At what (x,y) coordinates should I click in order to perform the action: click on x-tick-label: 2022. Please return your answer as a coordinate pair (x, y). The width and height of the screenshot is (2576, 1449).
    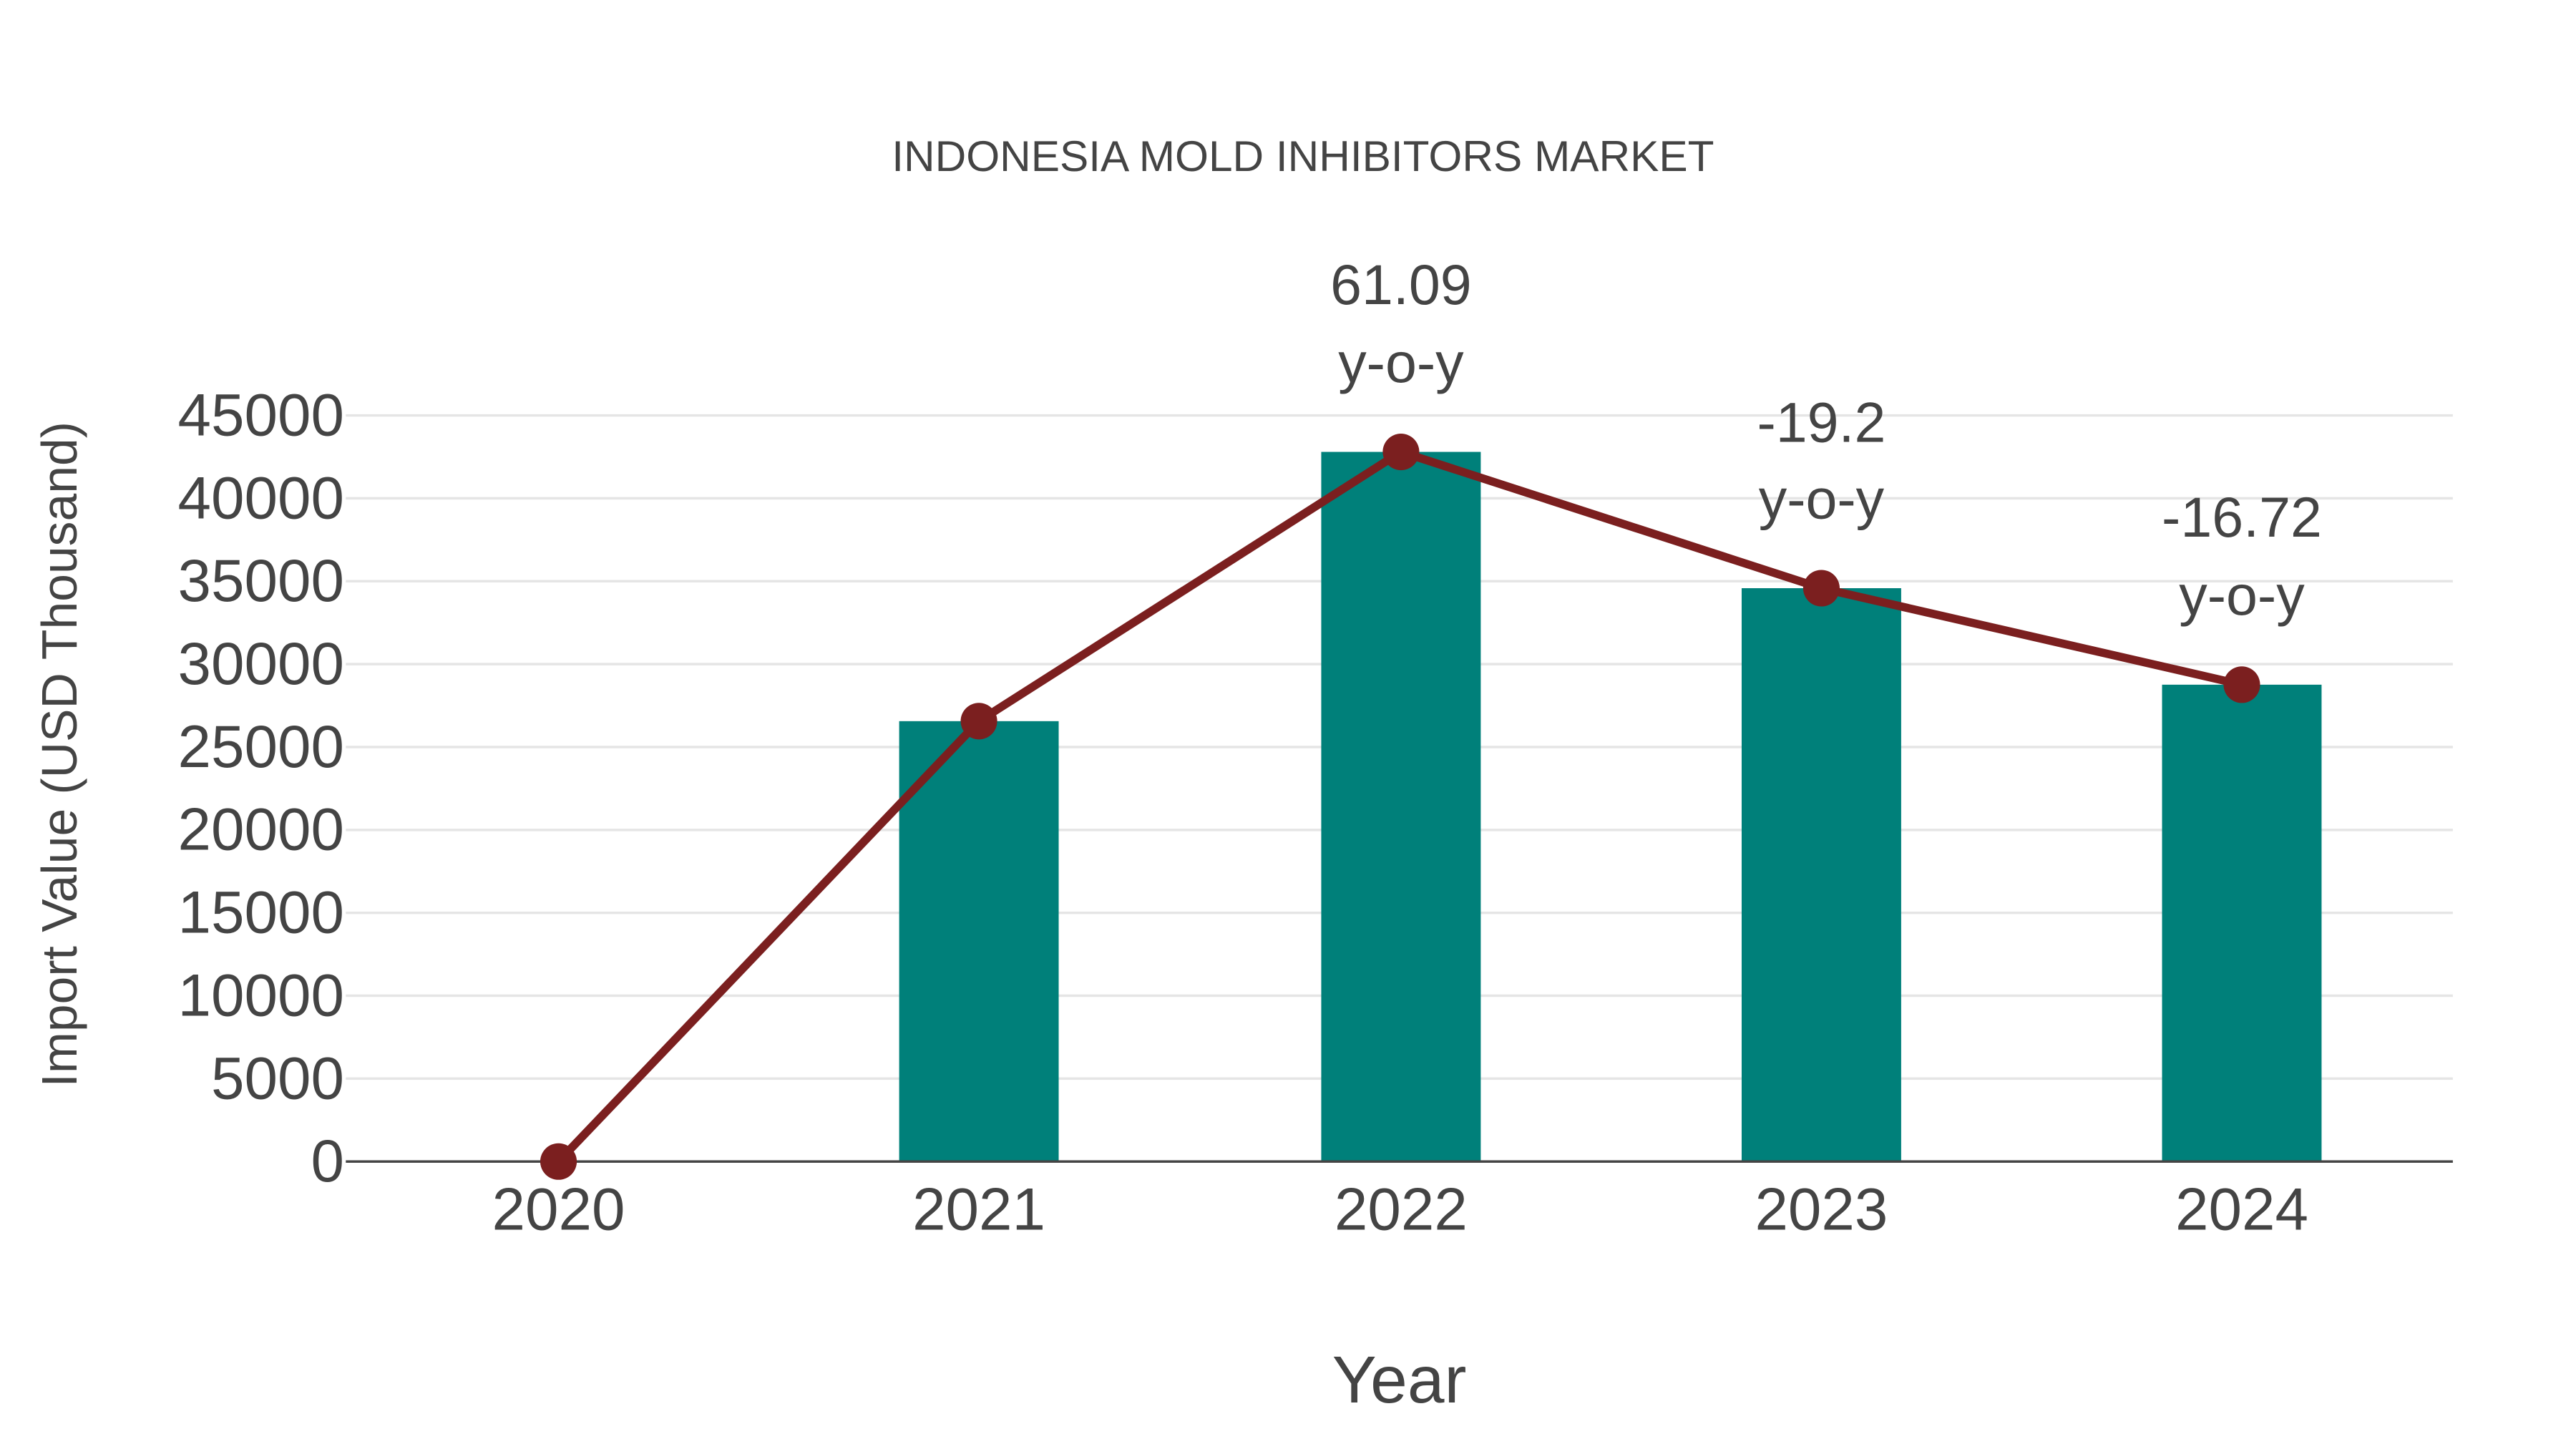
    Looking at the image, I should click on (1401, 1208).